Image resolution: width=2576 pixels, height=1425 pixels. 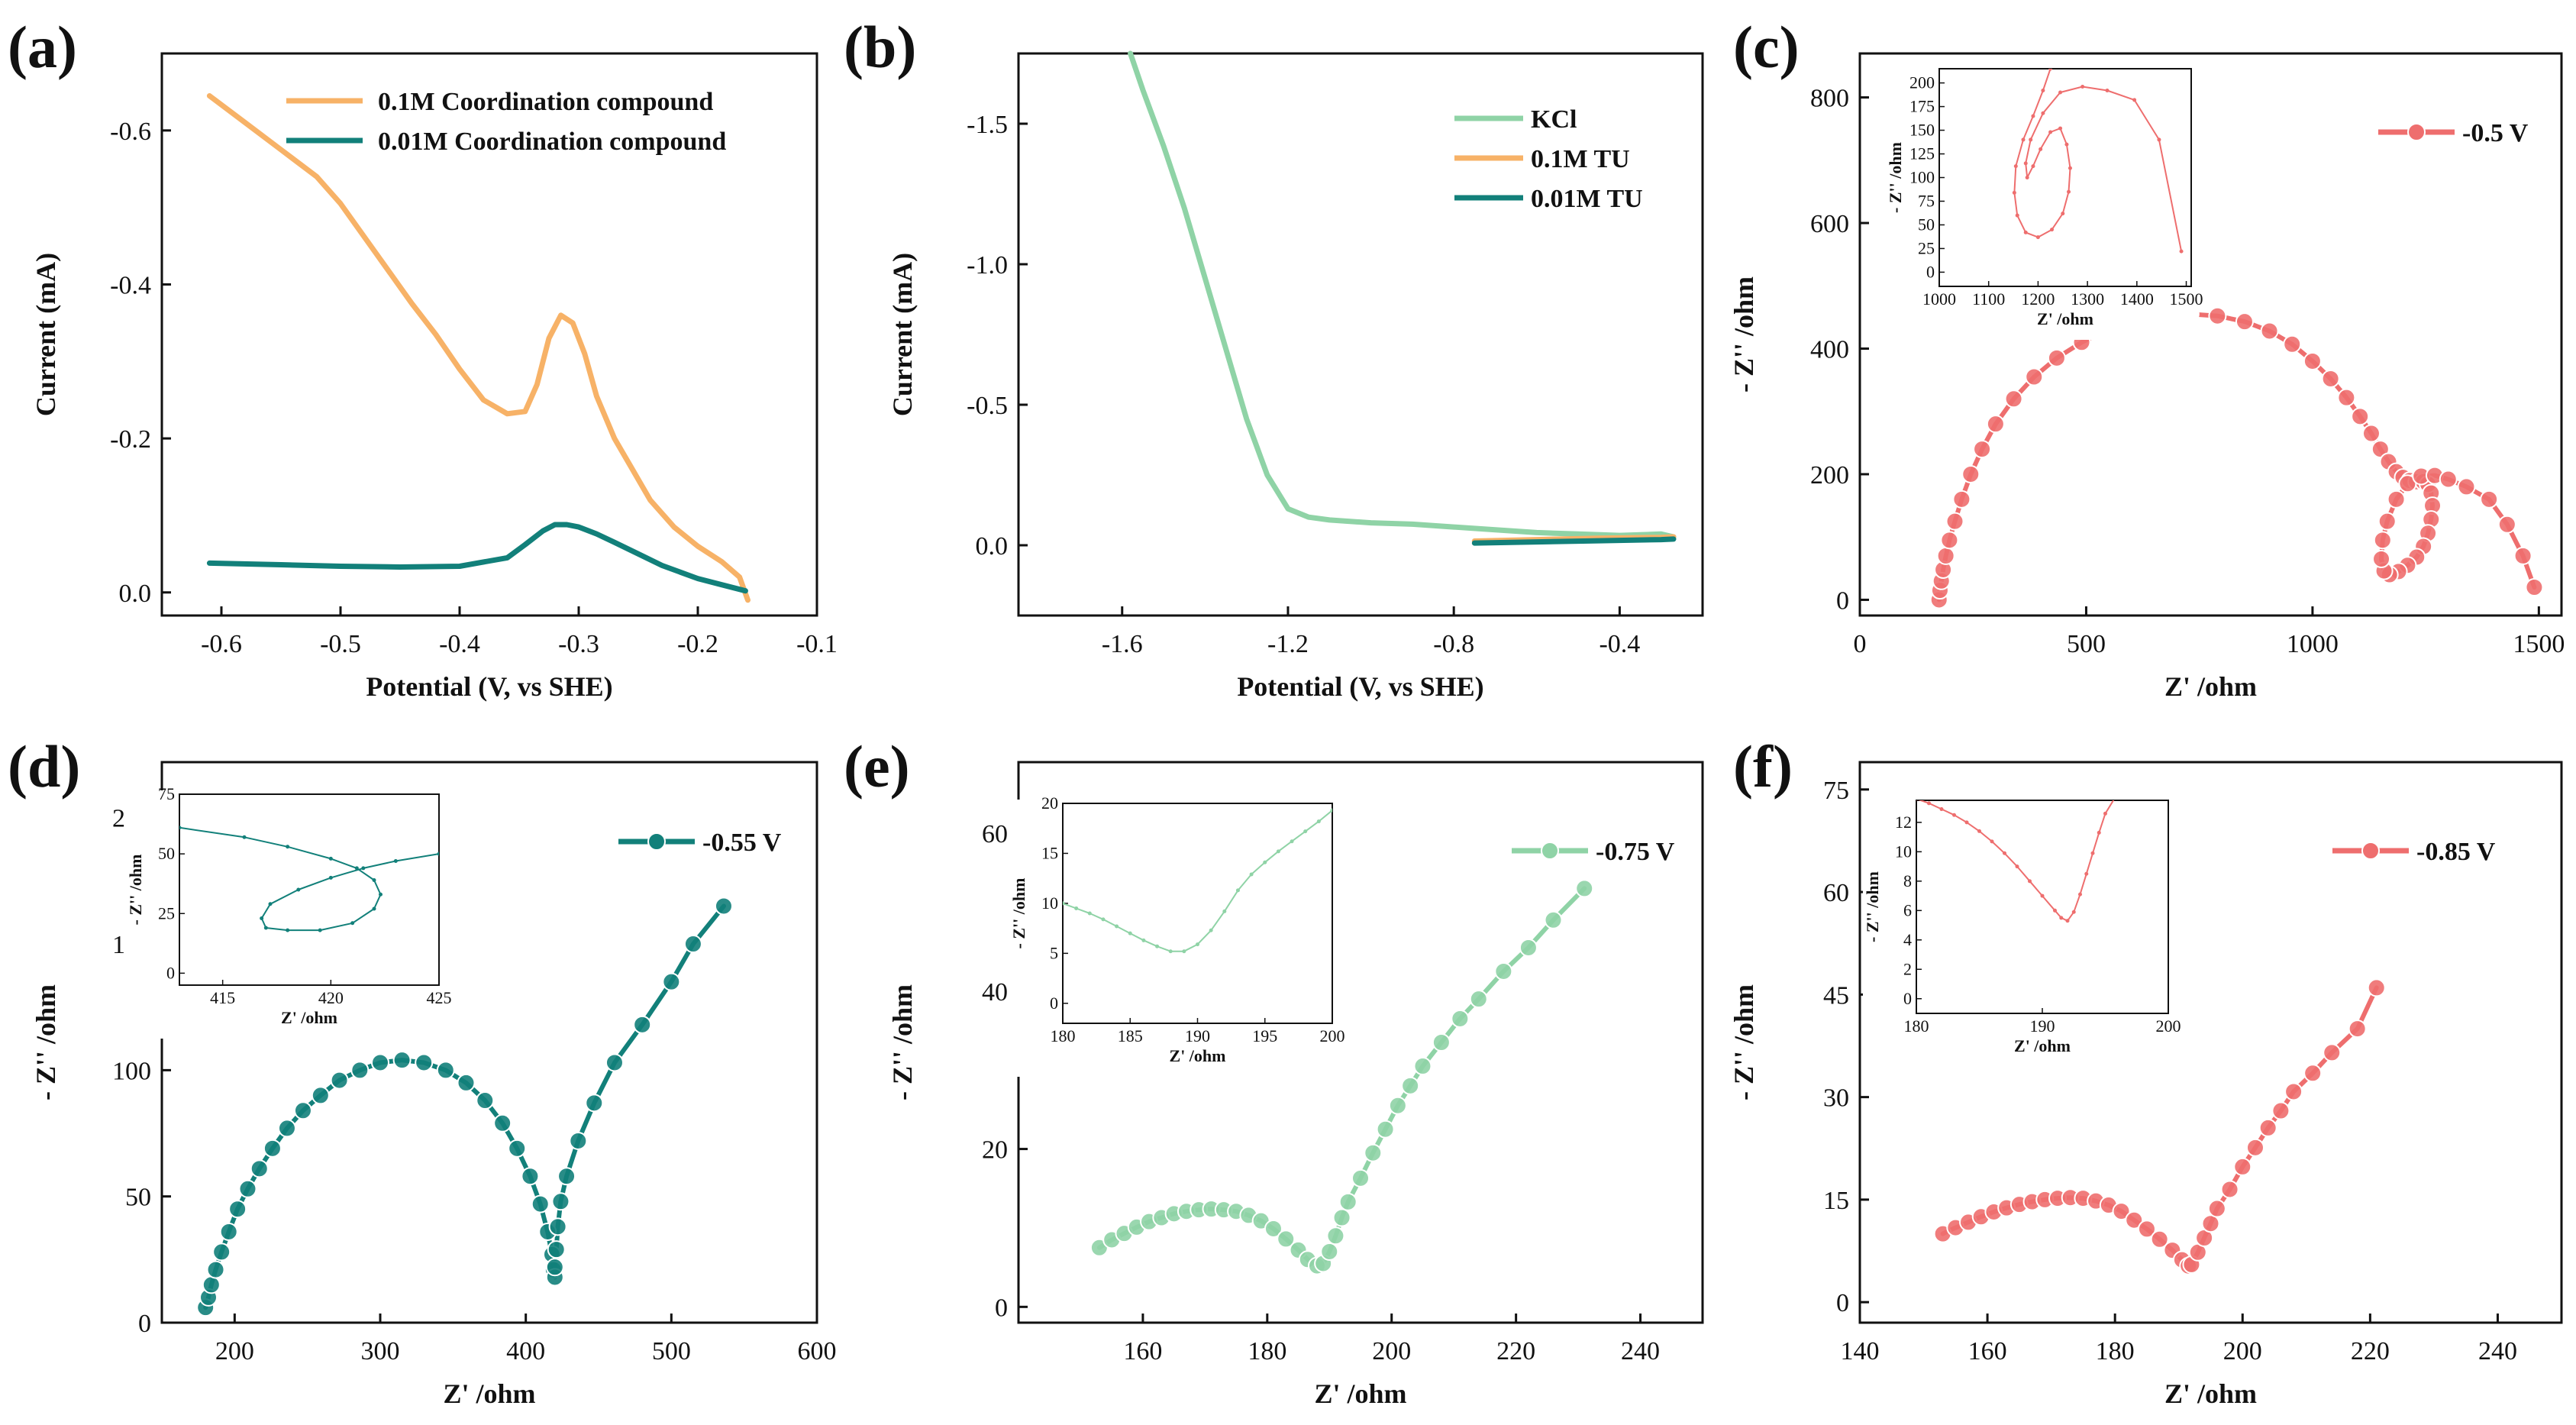 I want to click on inset-x-tick-label: 185, so click(x=1130, y=1035).